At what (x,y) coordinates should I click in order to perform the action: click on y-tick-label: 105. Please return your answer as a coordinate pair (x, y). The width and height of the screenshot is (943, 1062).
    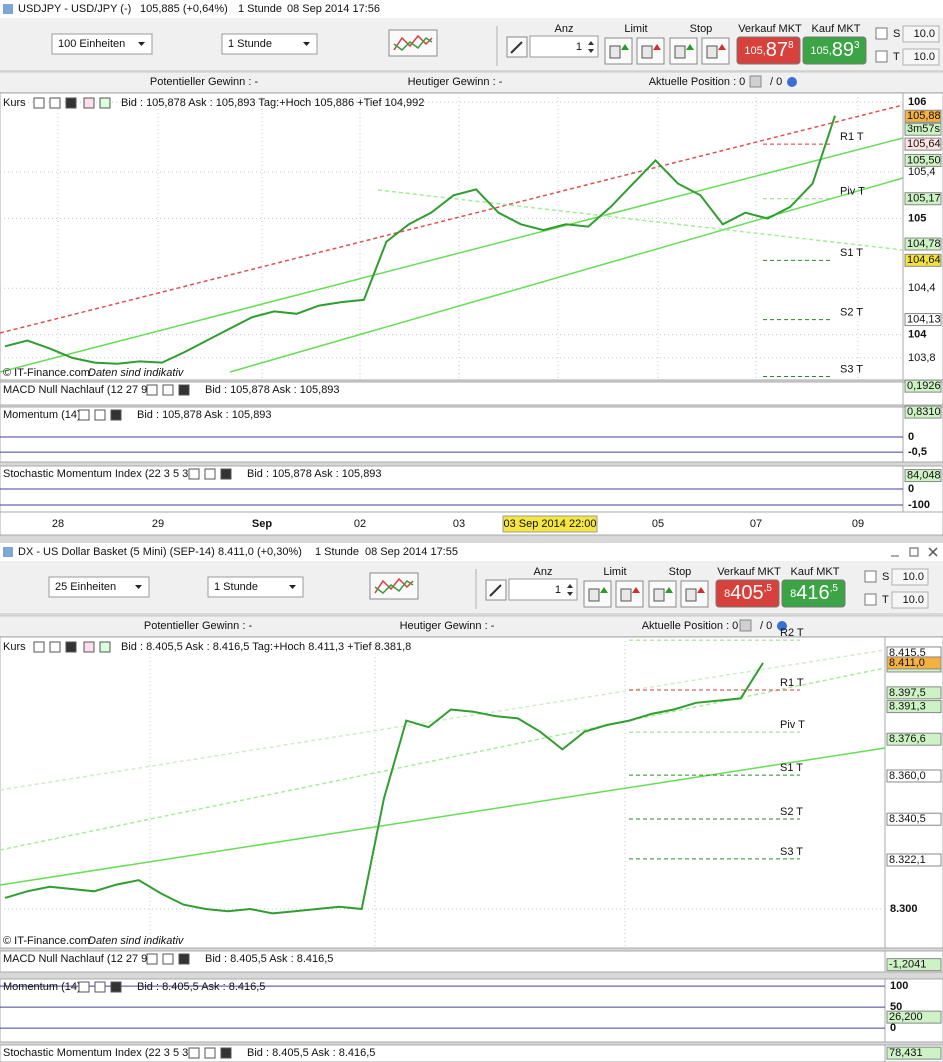
    Looking at the image, I should click on (917, 218).